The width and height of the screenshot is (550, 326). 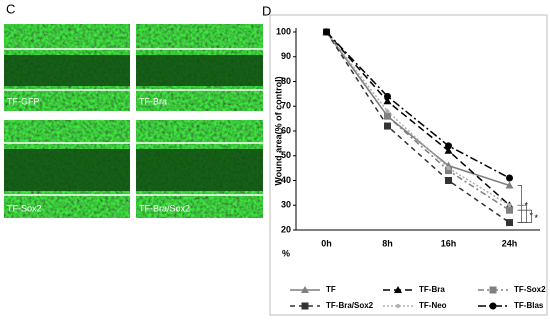 What do you see at coordinates (415, 305) in the screenshot?
I see `legend-item: TF-Neo` at bounding box center [415, 305].